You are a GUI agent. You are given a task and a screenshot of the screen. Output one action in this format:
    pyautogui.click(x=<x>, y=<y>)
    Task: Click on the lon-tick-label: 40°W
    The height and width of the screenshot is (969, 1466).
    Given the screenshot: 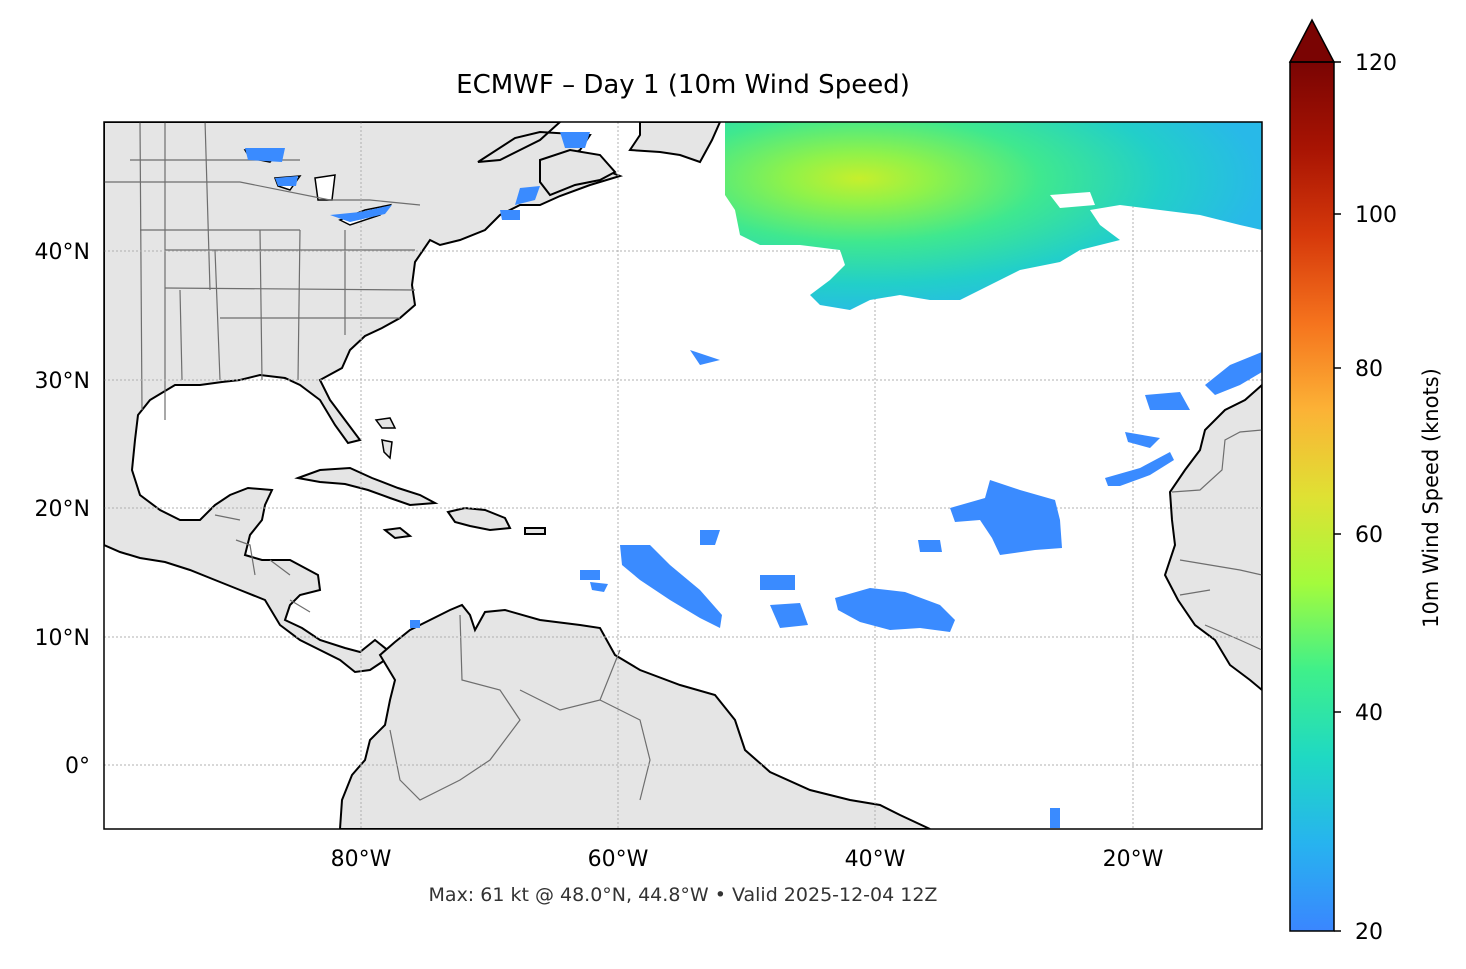 What is the action you would take?
    pyautogui.click(x=875, y=859)
    